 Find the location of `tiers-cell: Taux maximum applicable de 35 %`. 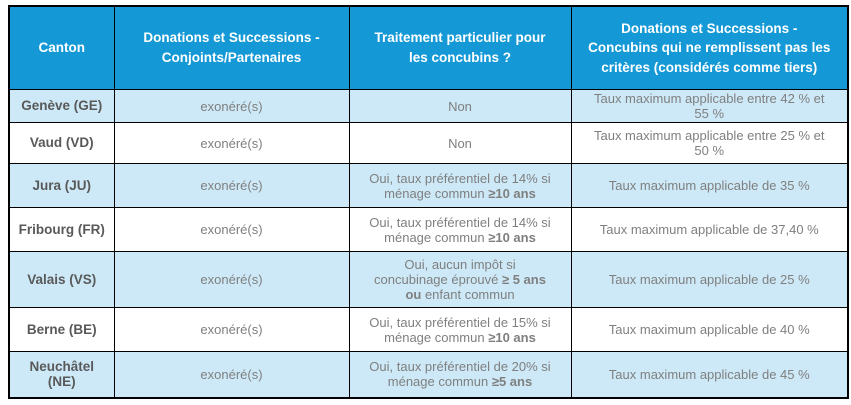

tiers-cell: Taux maximum applicable de 35 % is located at coordinates (709, 186).